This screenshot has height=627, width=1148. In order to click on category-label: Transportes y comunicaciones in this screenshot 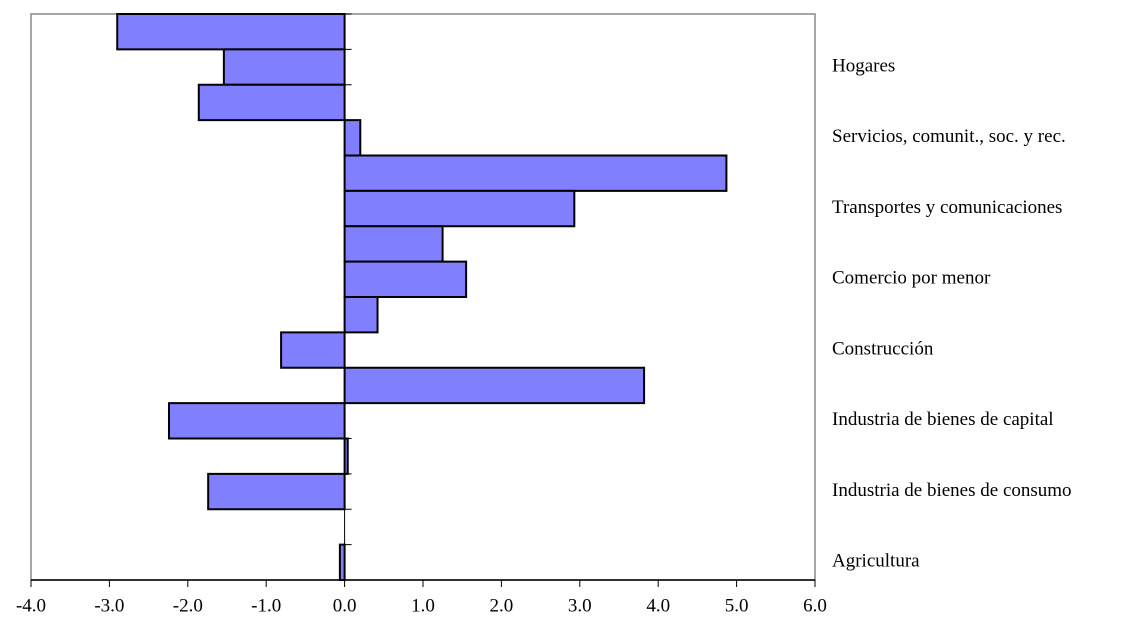, I will do `click(947, 207)`.